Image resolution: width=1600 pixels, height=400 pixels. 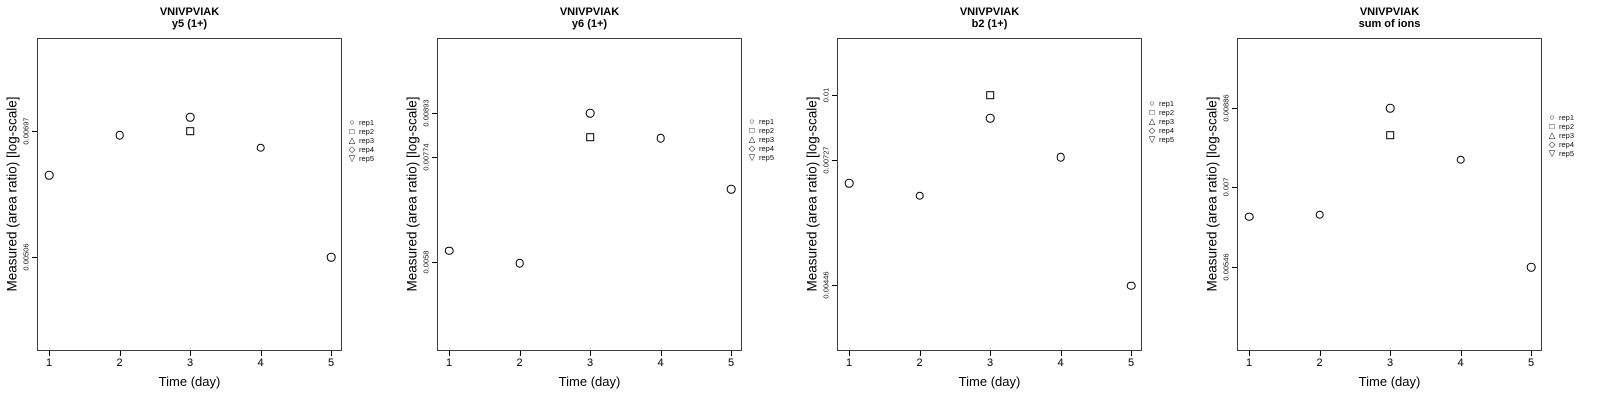 I want to click on y-axis-tick-label: 0.00546, so click(x=1226, y=267).